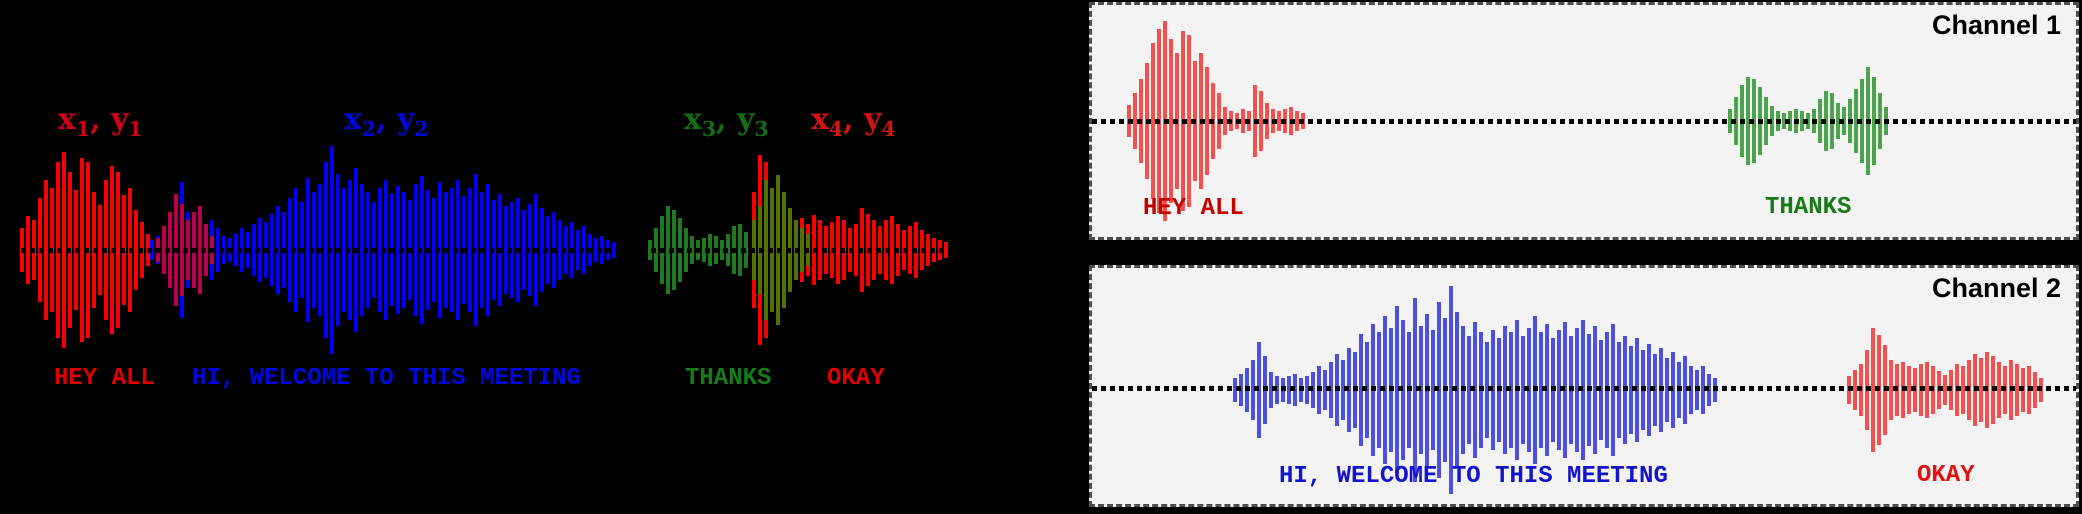 The height and width of the screenshot is (514, 2082). Describe the element at coordinates (1996, 25) in the screenshot. I see `channel-1-title: Channel 1` at that location.